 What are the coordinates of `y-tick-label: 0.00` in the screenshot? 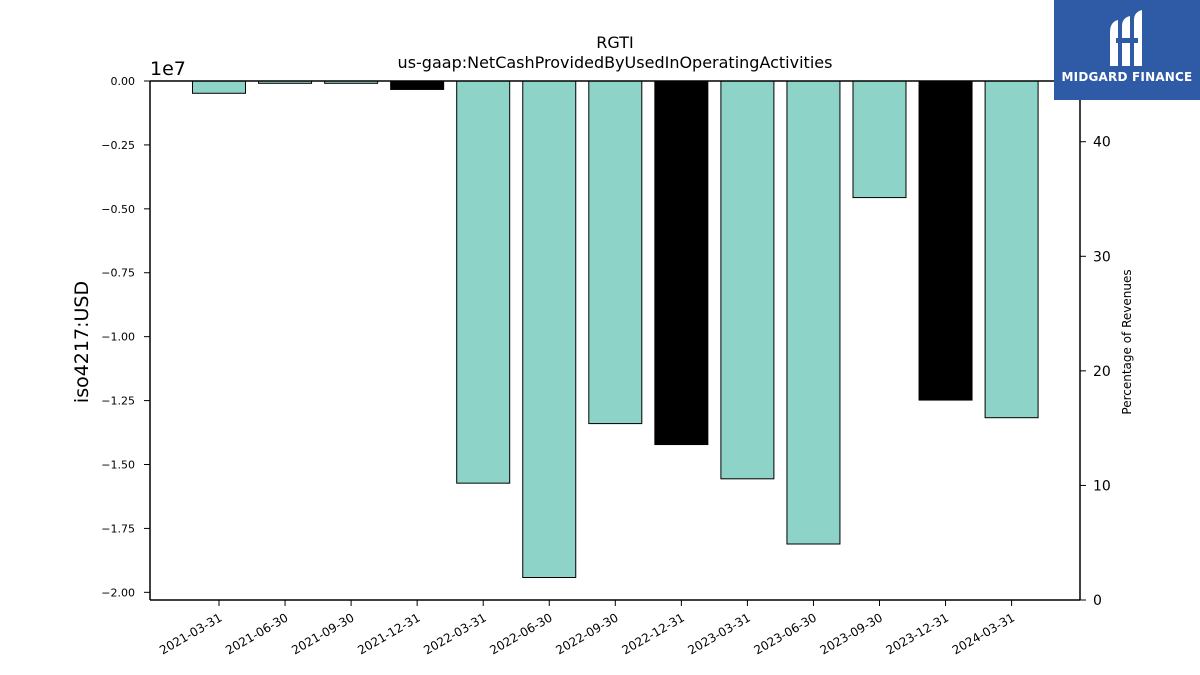 It's located at (123, 81).